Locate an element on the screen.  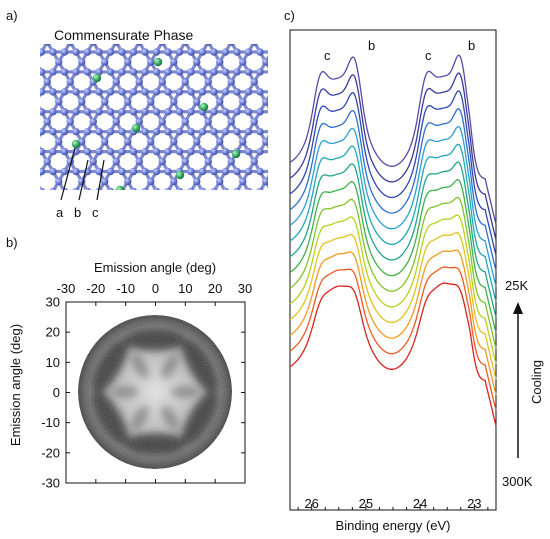
temperature-bottom-label: 300K is located at coordinates (517, 481).